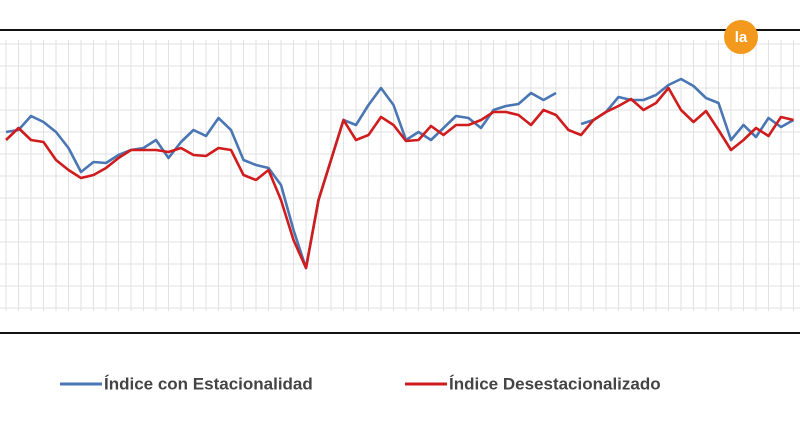 This screenshot has width=800, height=445. What do you see at coordinates (555, 383) in the screenshot?
I see `legend-label: Índice Desestacionalizado` at bounding box center [555, 383].